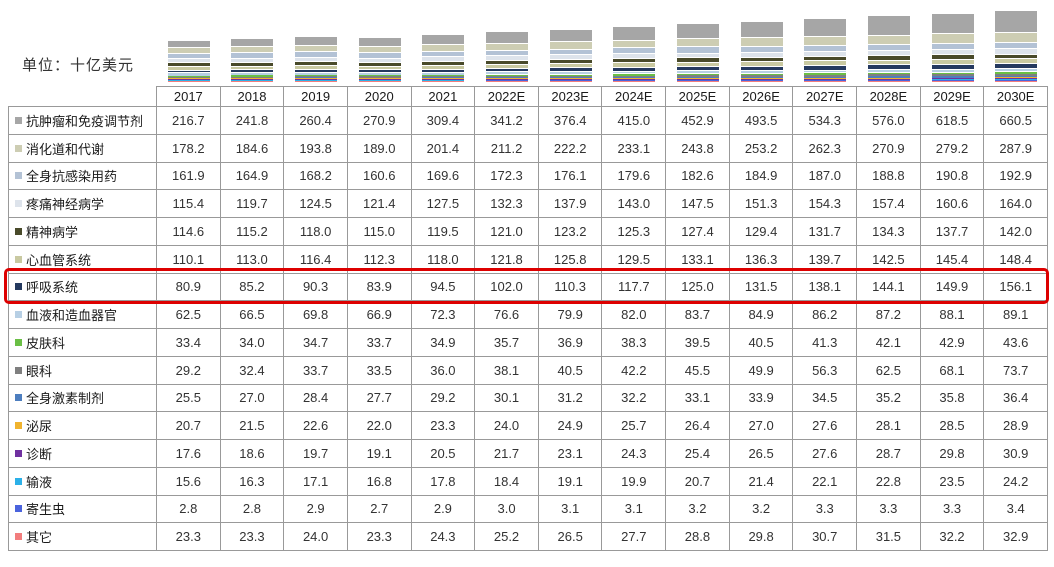  Describe the element at coordinates (761, 204) in the screenshot. I see `value-cell: 151.3` at that location.